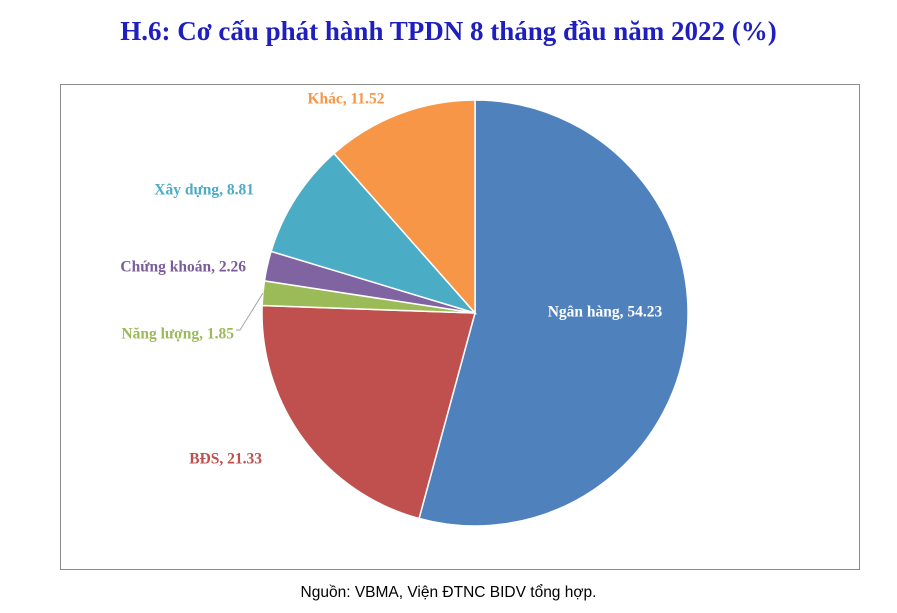 The image size is (897, 613). What do you see at coordinates (204, 190) in the screenshot?
I see `data-label-xay-dung: Xây dựng, 8.81` at bounding box center [204, 190].